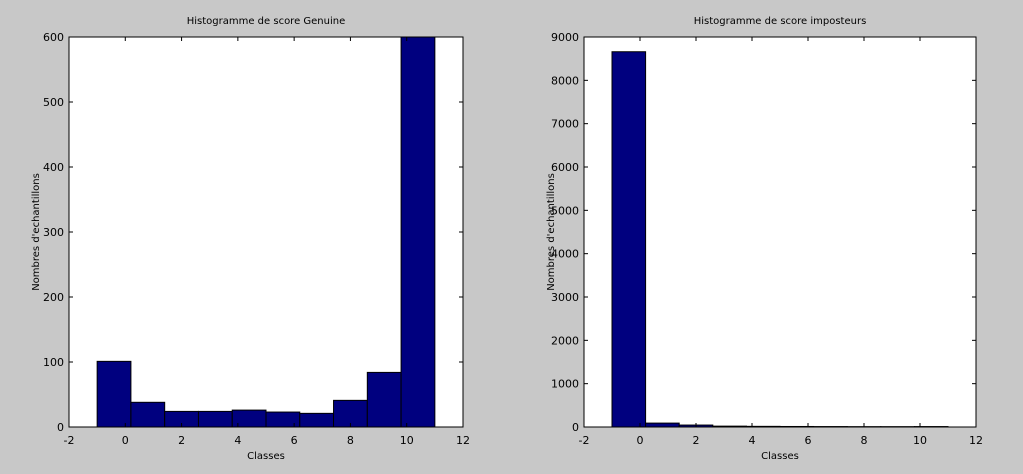  Describe the element at coordinates (565, 210) in the screenshot. I see `y-tick-label: 5000` at that location.